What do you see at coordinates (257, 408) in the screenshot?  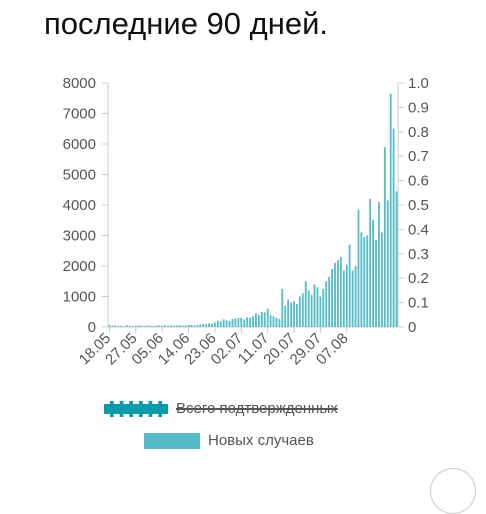 I see `legend-label-total: Всего подтвержденных` at bounding box center [257, 408].